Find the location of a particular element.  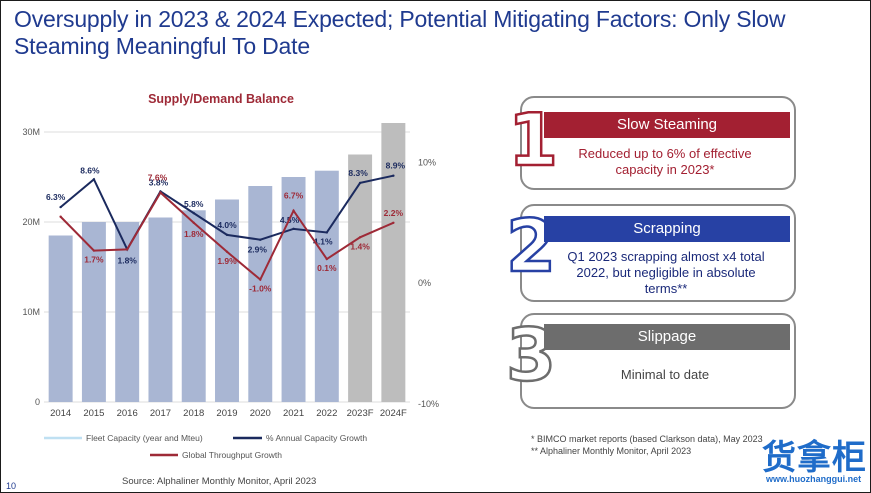

legend-label-fleet: Fleet Capacity (year and Mteu) is located at coordinates (144, 438).